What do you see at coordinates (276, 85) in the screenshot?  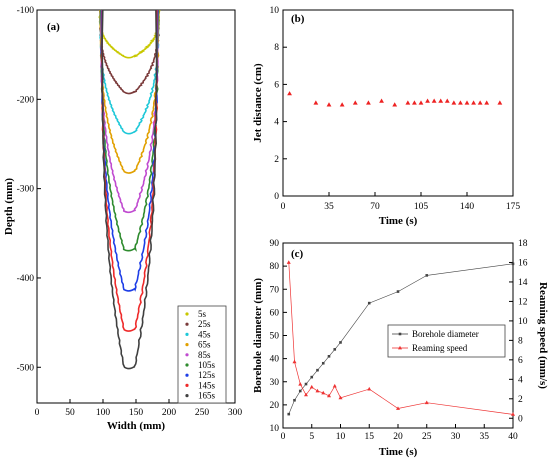 I see `y-tick-label: 6` at bounding box center [276, 85].